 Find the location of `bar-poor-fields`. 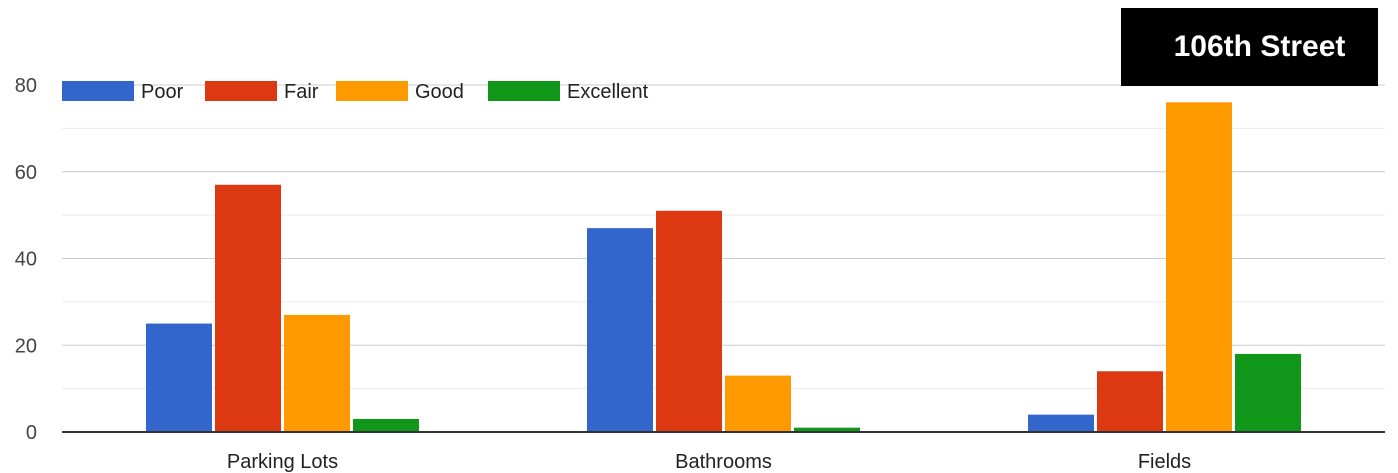

bar-poor-fields is located at coordinates (1061, 423).